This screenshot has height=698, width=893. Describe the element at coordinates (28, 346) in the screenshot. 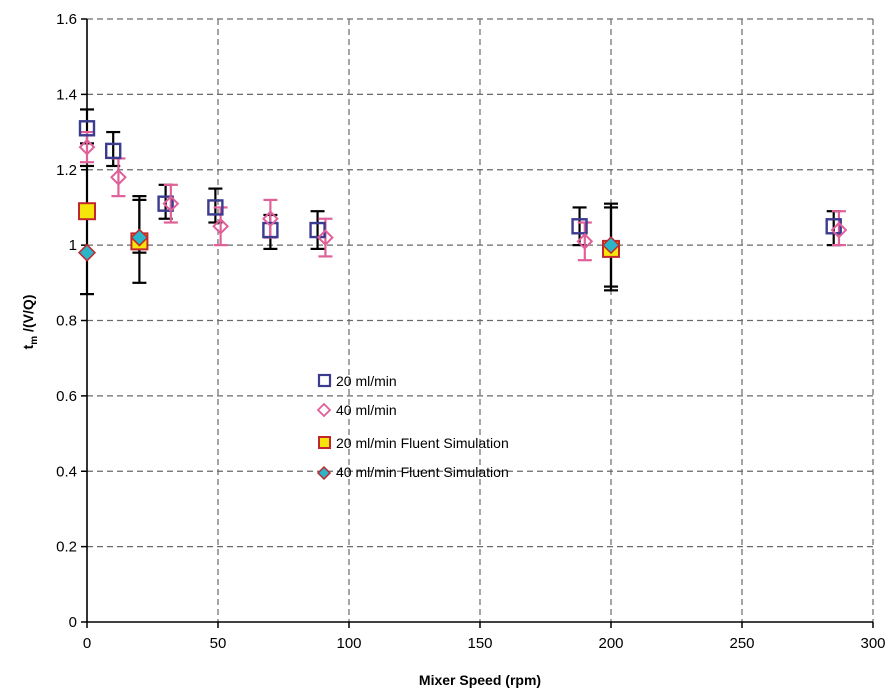

I see `y-axis-title-main: t` at that location.